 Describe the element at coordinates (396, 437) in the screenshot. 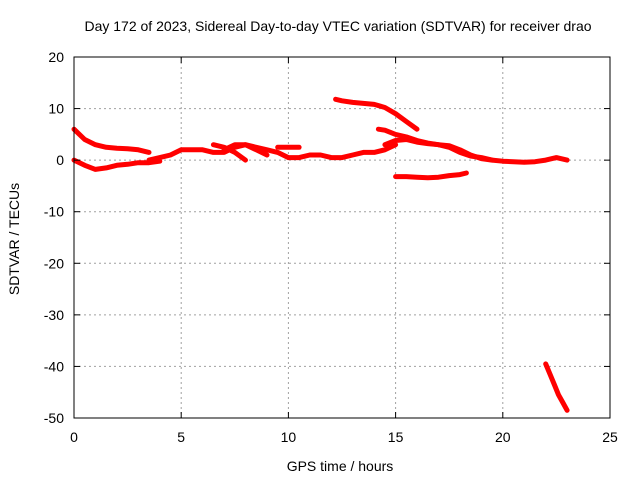

I see `x-tick-label: 15` at that location.